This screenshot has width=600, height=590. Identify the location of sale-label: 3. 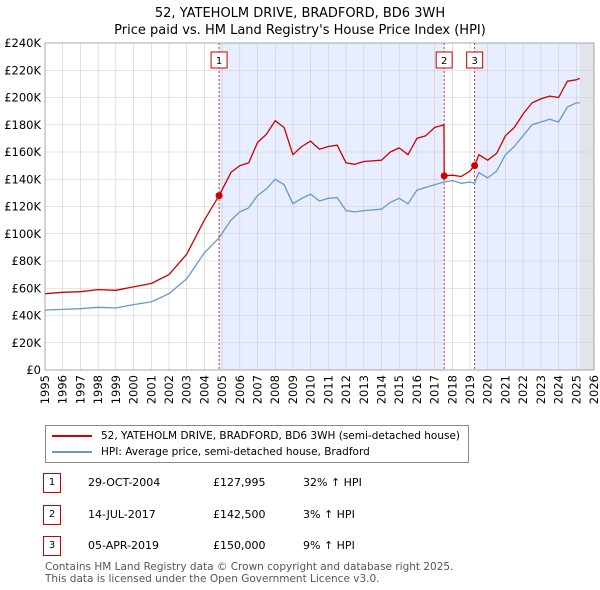
(474, 61).